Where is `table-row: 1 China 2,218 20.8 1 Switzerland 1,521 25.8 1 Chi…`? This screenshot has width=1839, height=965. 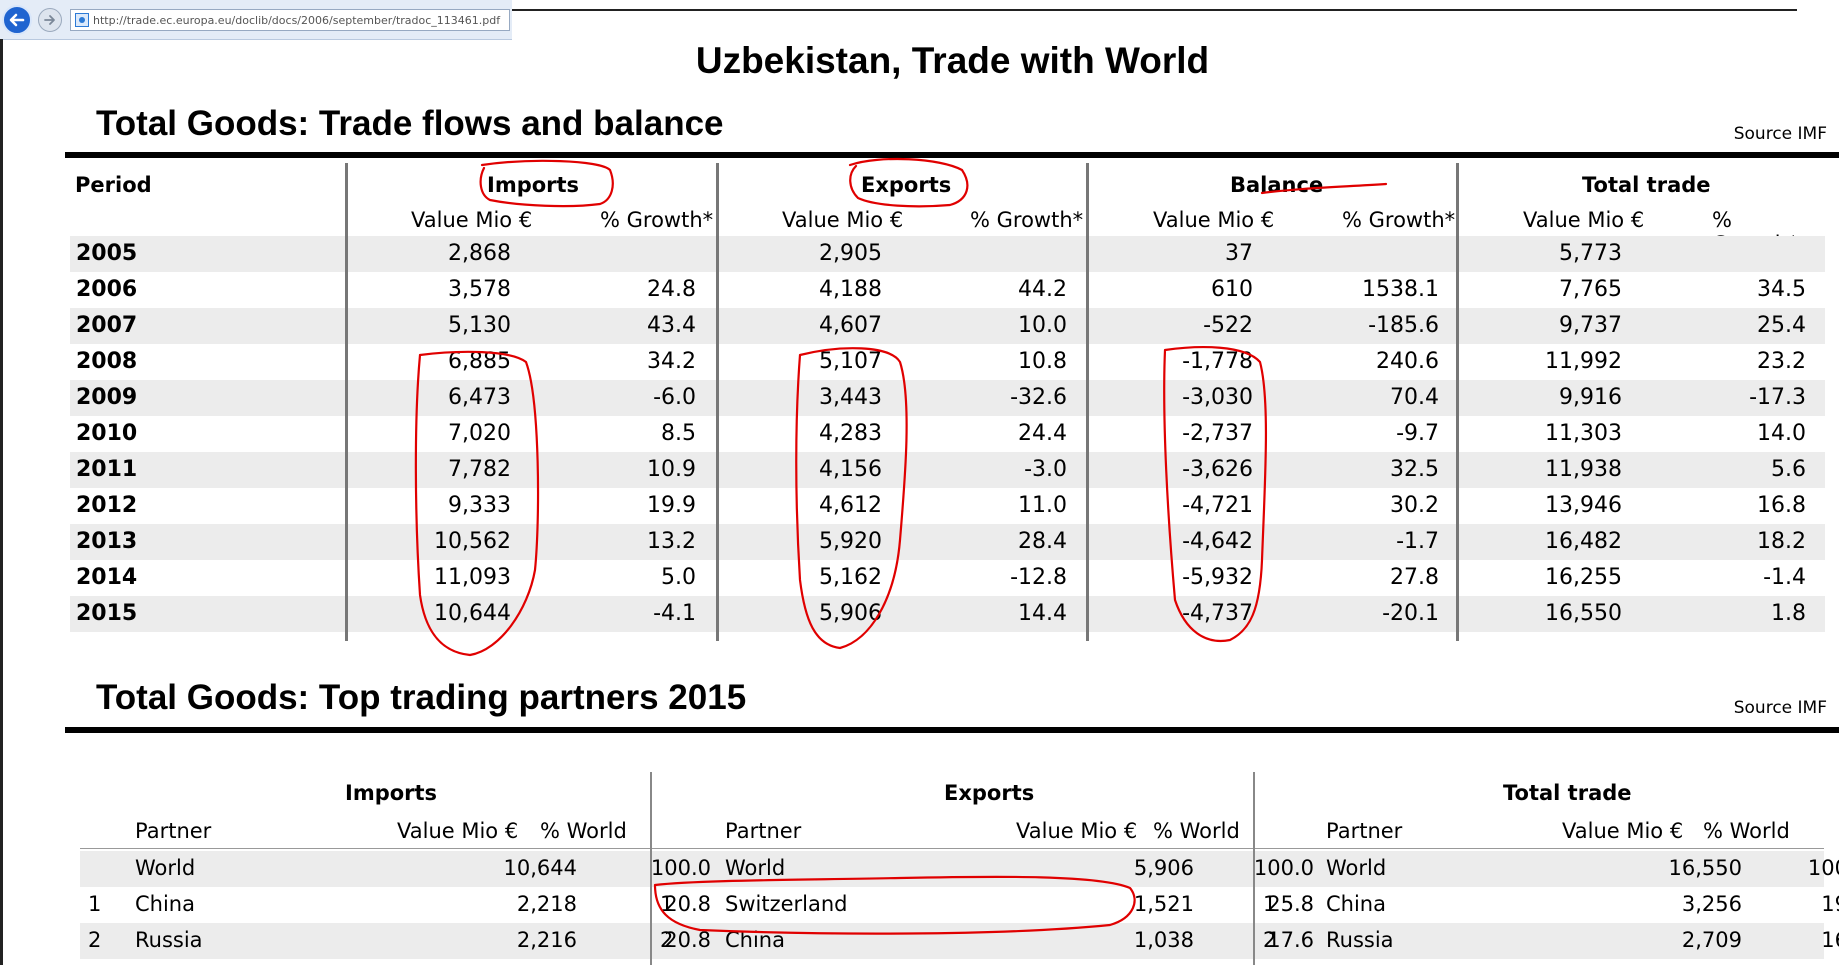
table-row: 1 China 2,218 20.8 1 Switzerland 1,521 25.8 1 Chi… is located at coordinates (959, 905).